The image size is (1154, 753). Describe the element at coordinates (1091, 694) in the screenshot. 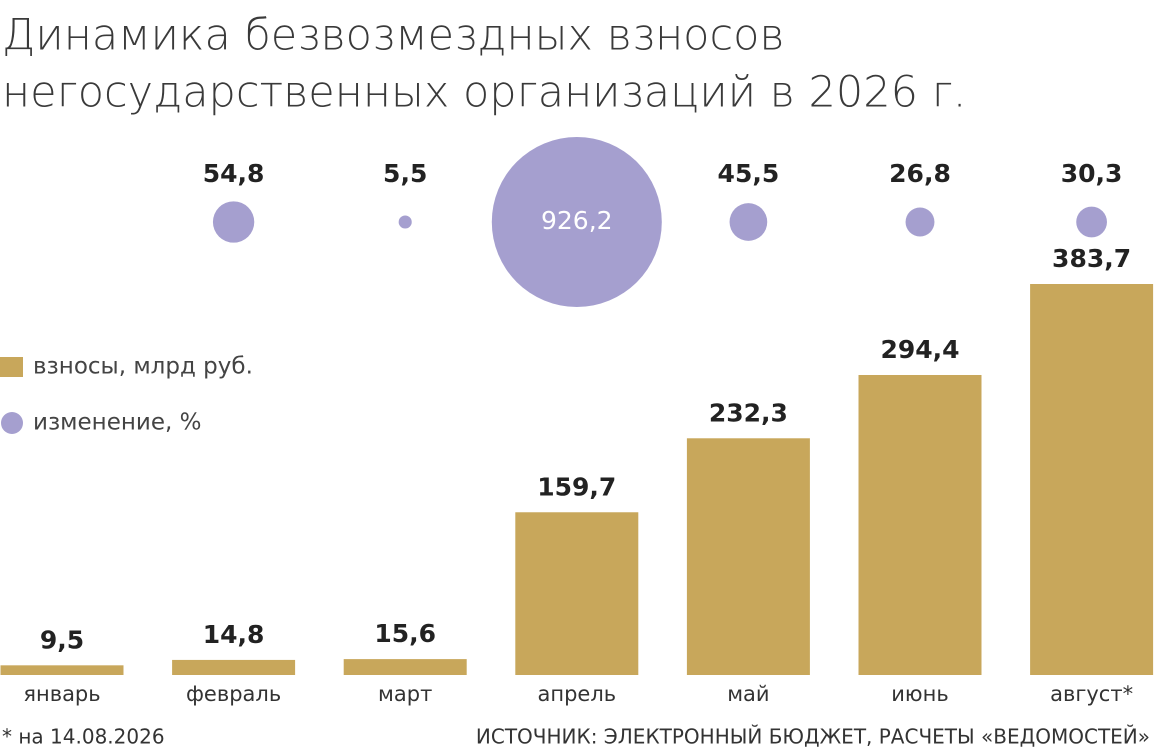

I see `x-tick-label: август*` at that location.